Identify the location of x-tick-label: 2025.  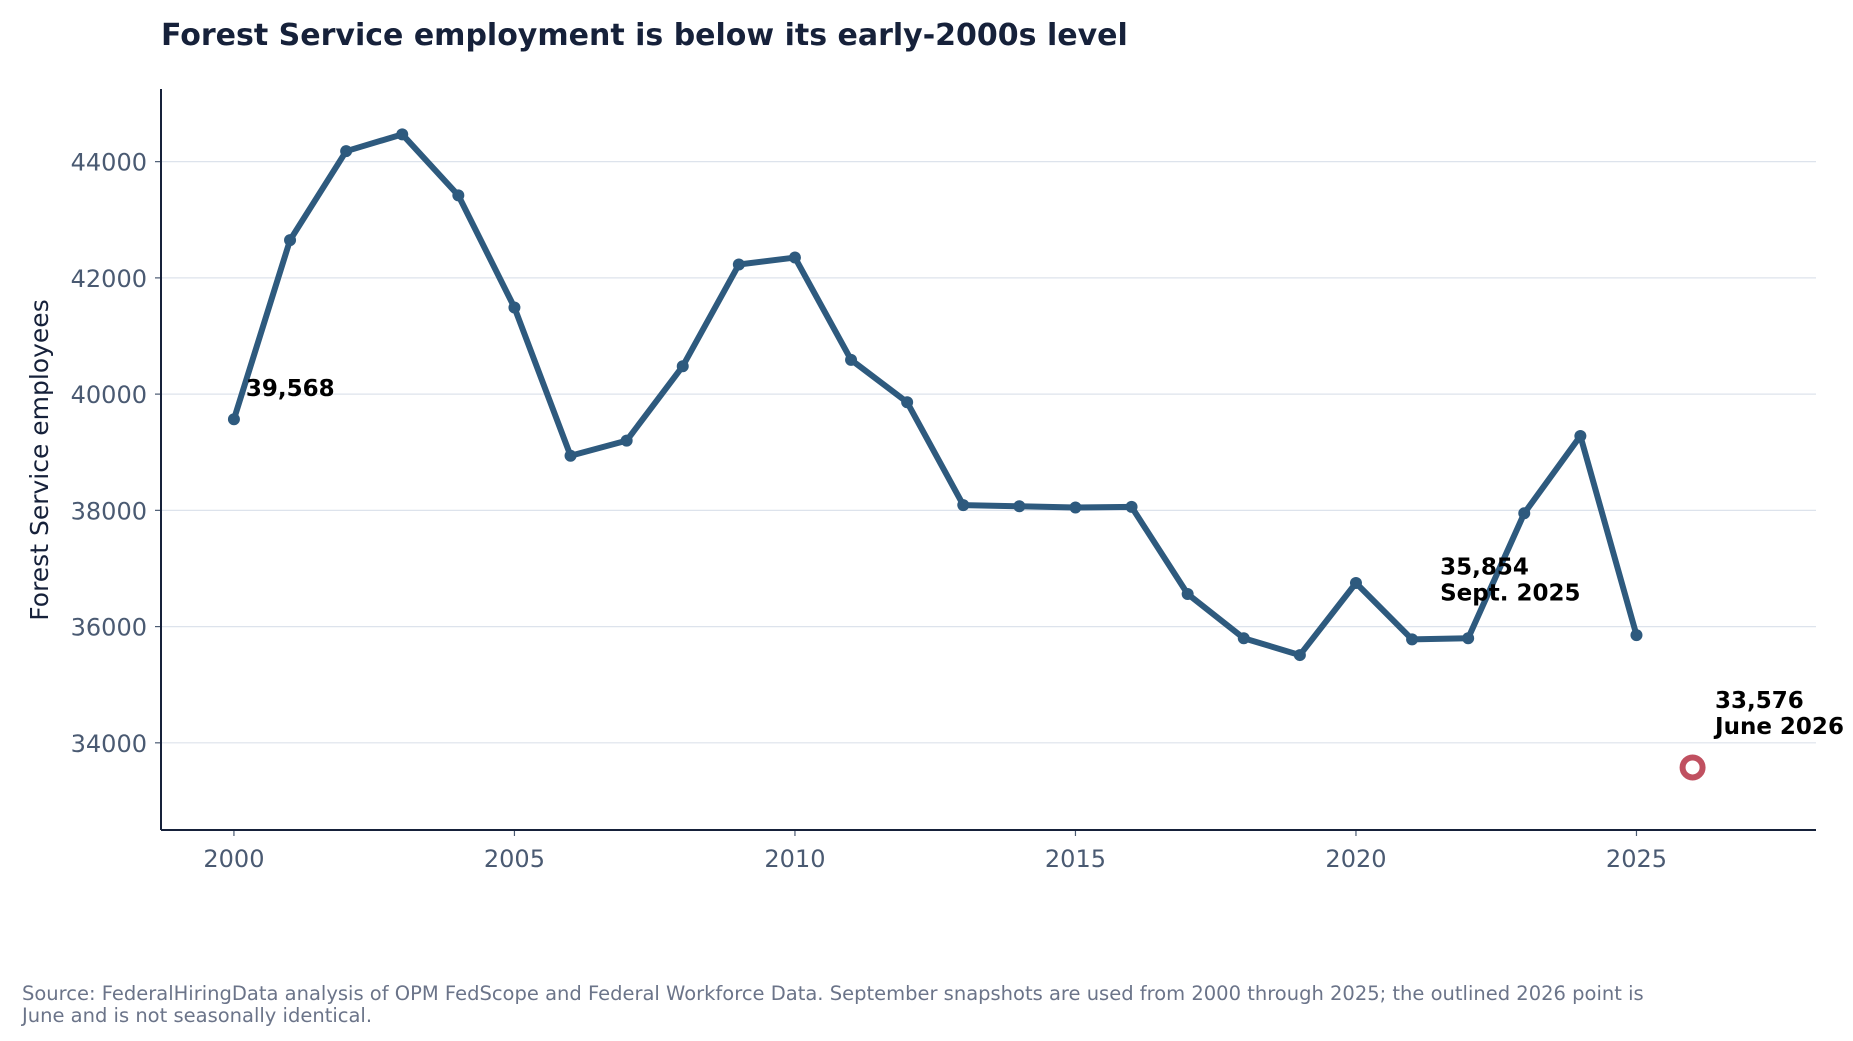
(1636, 859).